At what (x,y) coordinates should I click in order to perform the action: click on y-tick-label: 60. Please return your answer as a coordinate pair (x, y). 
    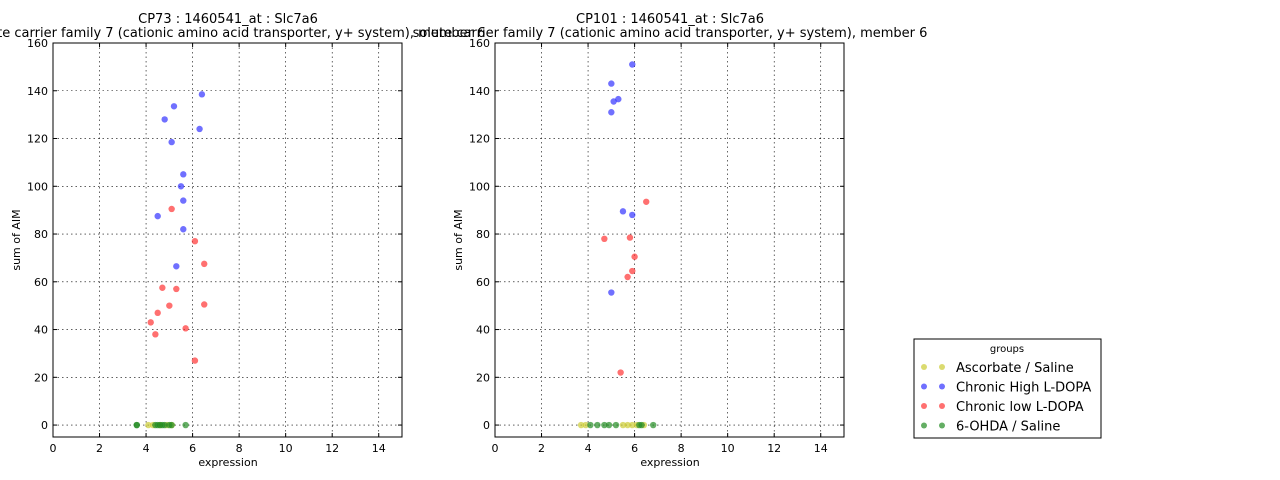
    Looking at the image, I should click on (41, 282).